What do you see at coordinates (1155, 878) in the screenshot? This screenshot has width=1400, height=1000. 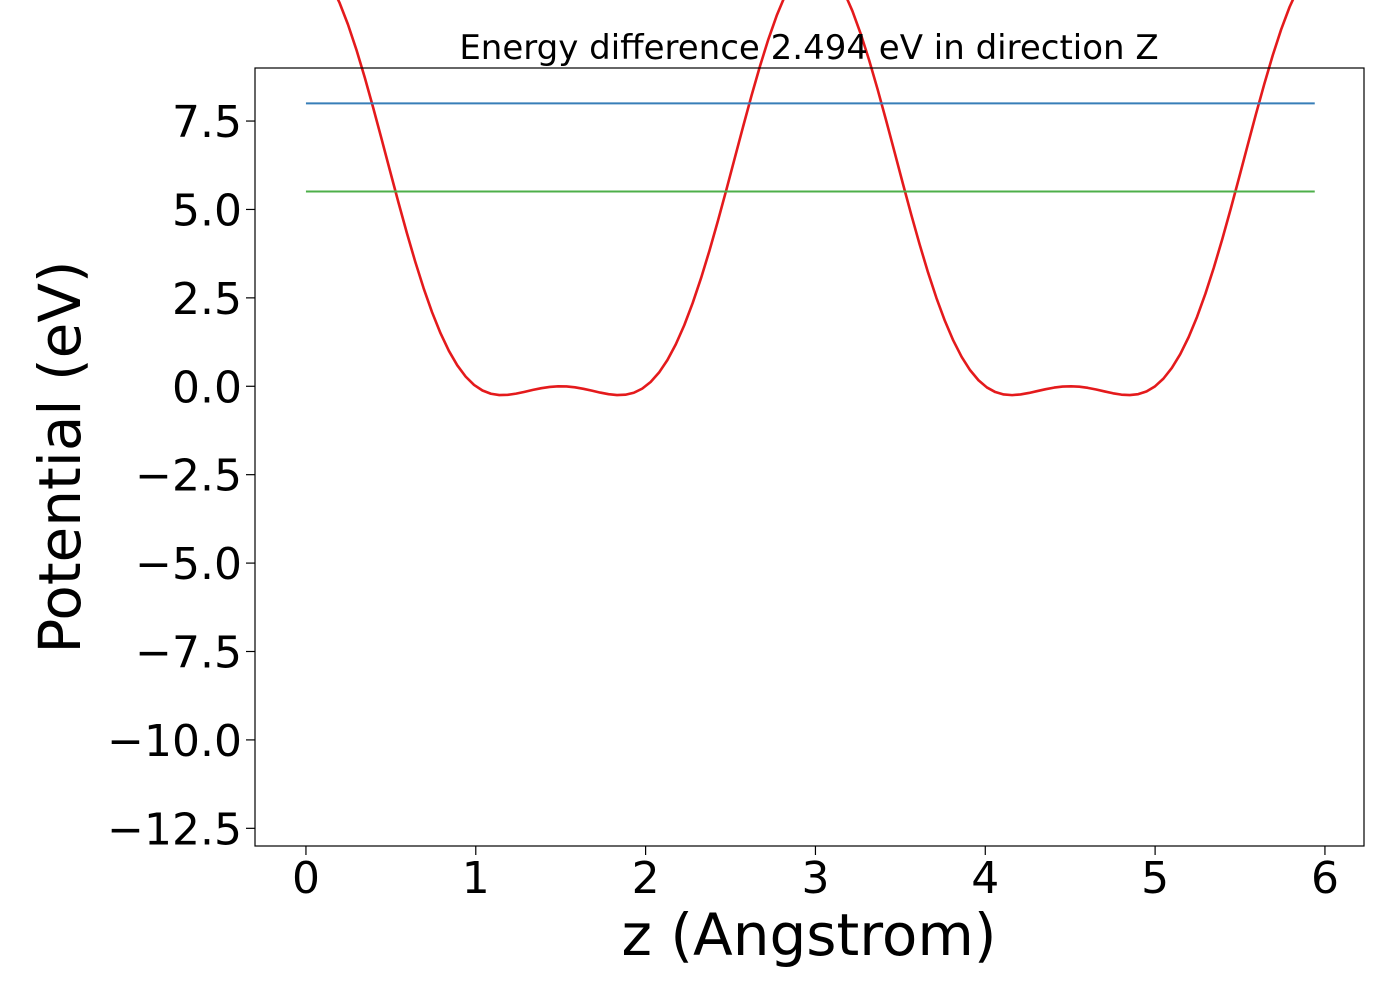 I see `x-tick-label: 5` at bounding box center [1155, 878].